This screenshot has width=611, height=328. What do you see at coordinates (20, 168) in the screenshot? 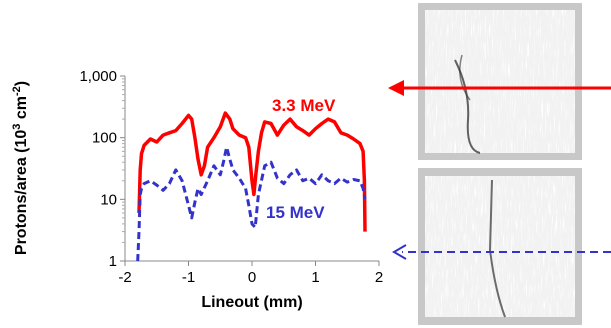
I see `y-axis-label: Protons/area (103 cm-2)` at bounding box center [20, 168].